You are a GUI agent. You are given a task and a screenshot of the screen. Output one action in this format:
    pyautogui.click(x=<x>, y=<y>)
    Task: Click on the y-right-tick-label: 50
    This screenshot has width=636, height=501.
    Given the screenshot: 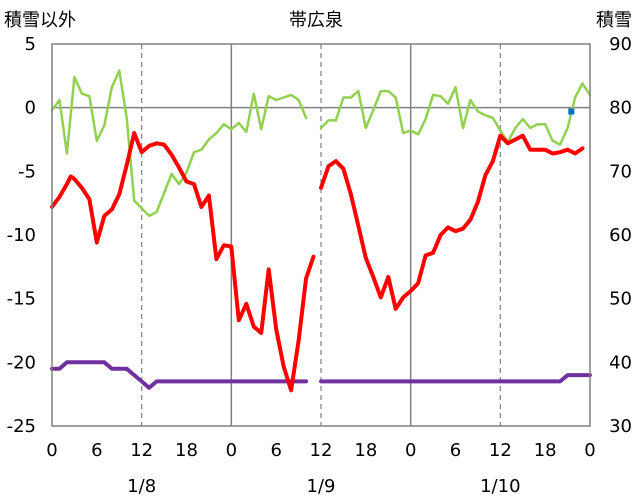 What is the action you would take?
    pyautogui.click(x=620, y=299)
    